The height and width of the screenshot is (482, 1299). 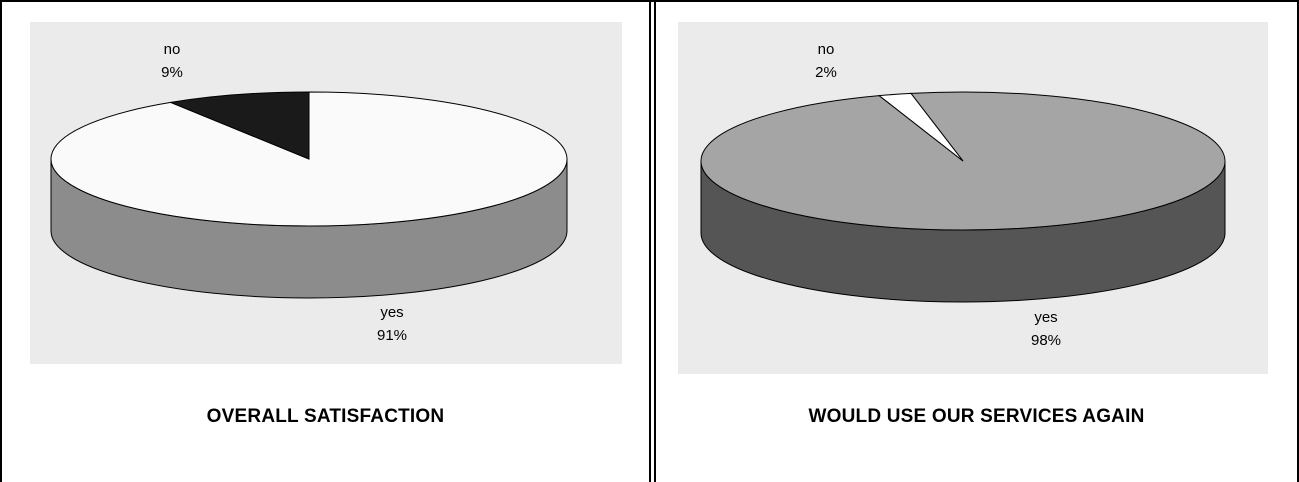 I want to click on chart-title: OVERALL SATISFACTION, so click(x=325, y=416).